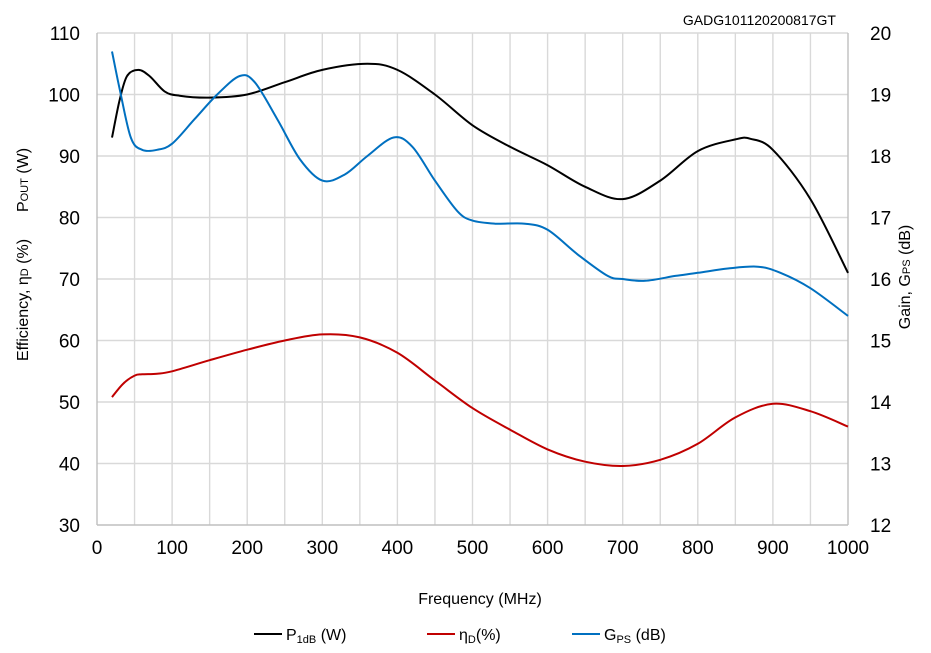 Image resolution: width=931 pixels, height=653 pixels. I want to click on left-axis-title-2: Efficiency, ηD (%), so click(23, 300).